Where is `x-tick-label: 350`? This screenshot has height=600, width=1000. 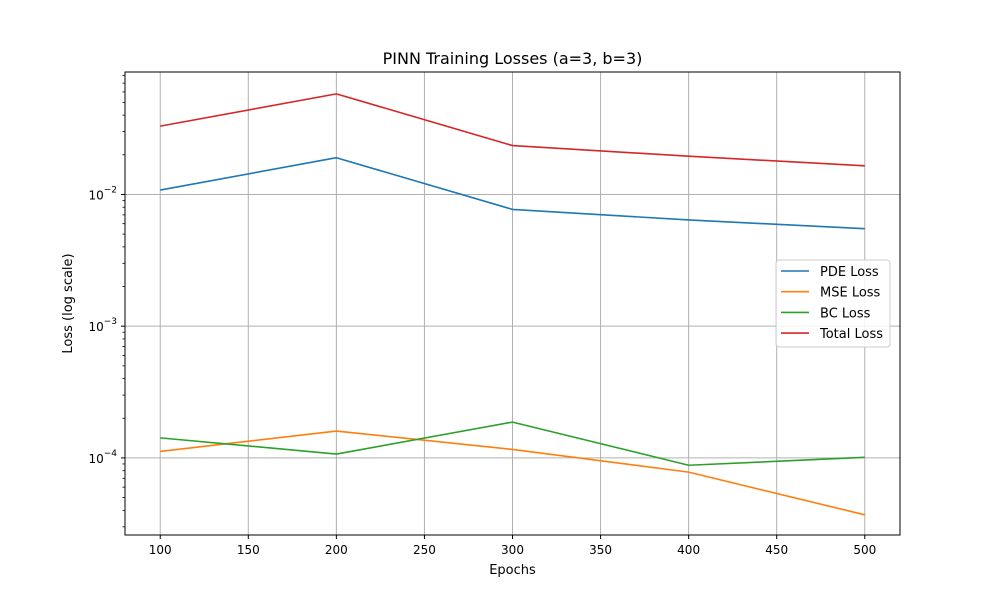 x-tick-label: 350 is located at coordinates (600, 550).